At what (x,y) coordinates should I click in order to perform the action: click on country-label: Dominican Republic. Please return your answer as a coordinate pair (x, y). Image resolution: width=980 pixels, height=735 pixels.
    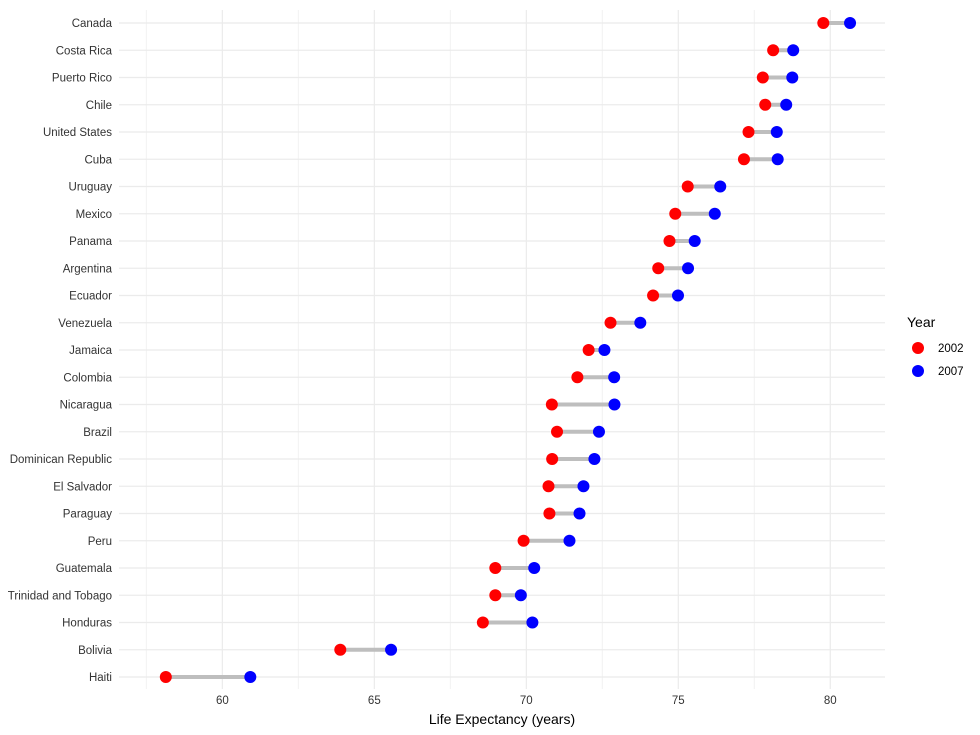
    Looking at the image, I should click on (61, 460).